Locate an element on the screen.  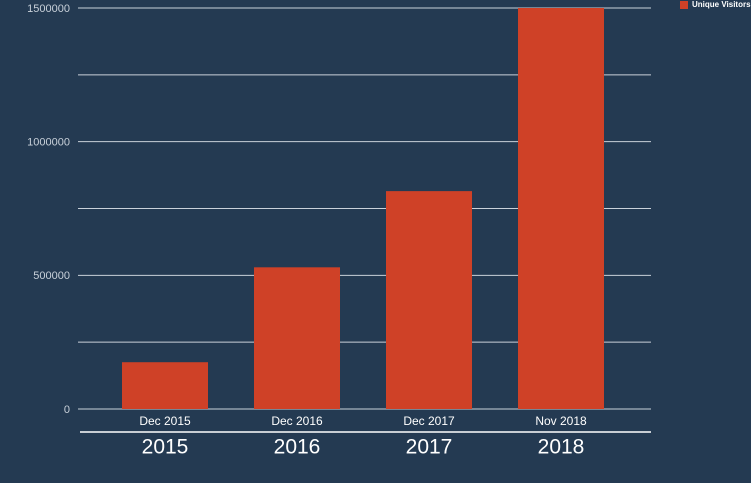
x-tick-label: Nov 2018 is located at coordinates (561, 421).